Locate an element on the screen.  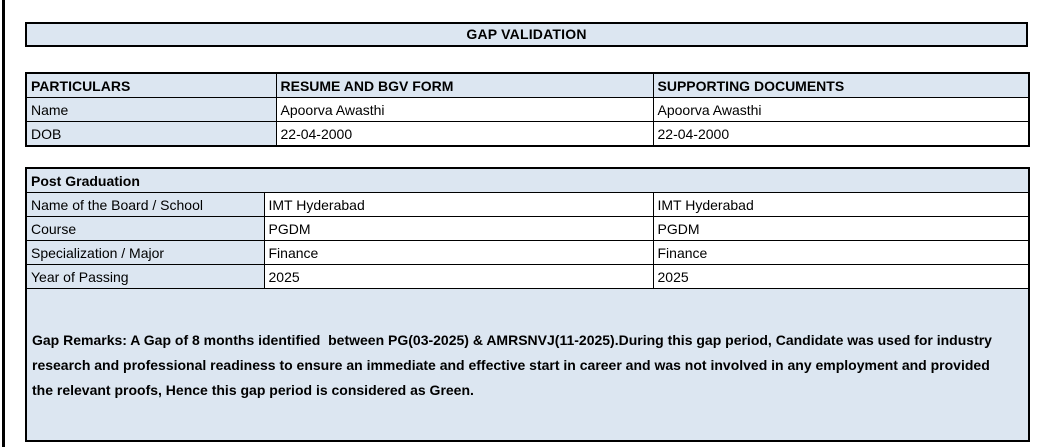
column-header-supporting-documents: SUPPORTING DOCUMENTS is located at coordinates (841, 85).